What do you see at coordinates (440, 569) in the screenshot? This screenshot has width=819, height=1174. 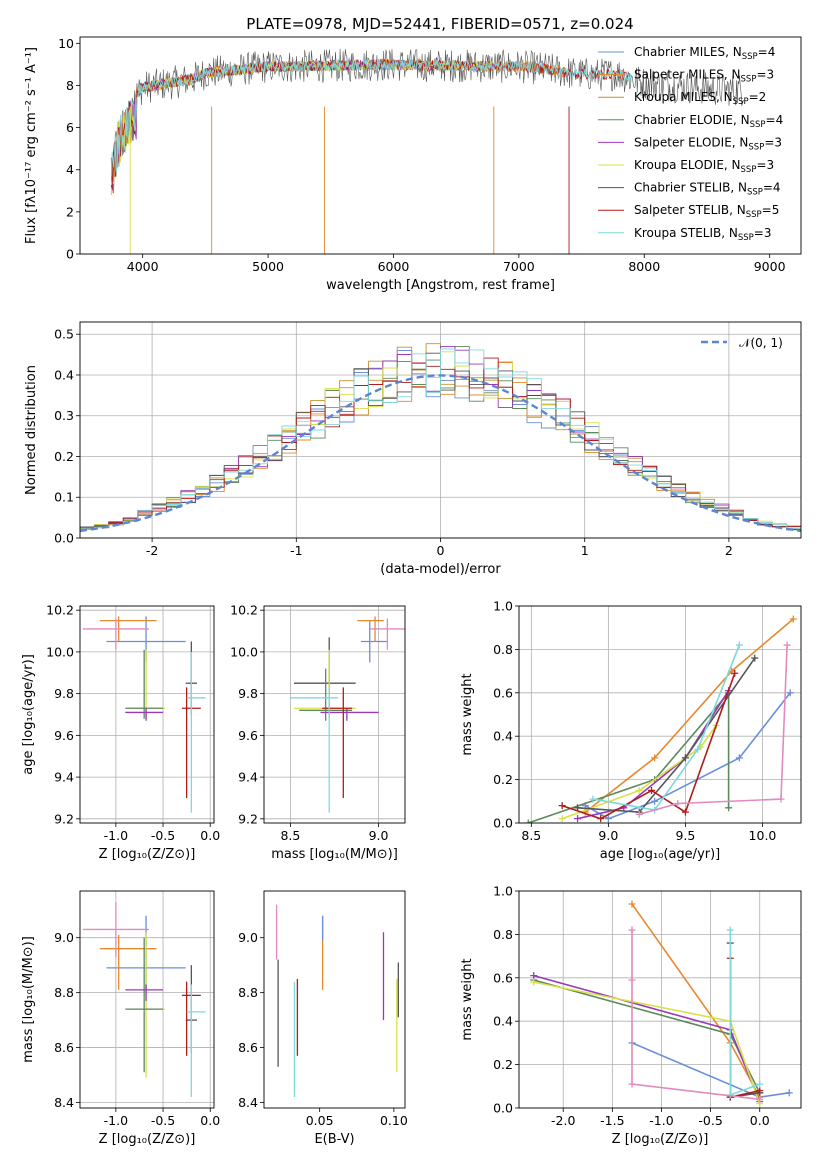 I see `x-axis-label: (data-model)/error` at bounding box center [440, 569].